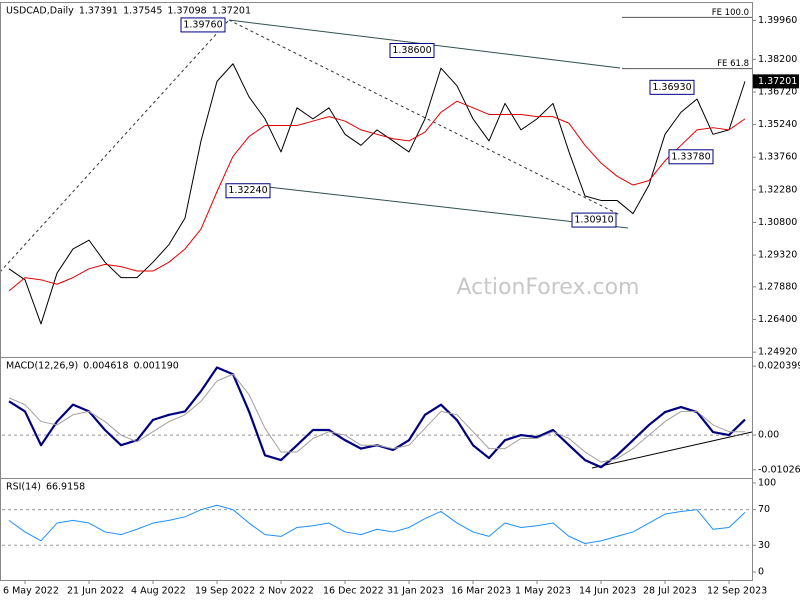 The image size is (800, 600). I want to click on y-tick-label: 70, so click(764, 509).